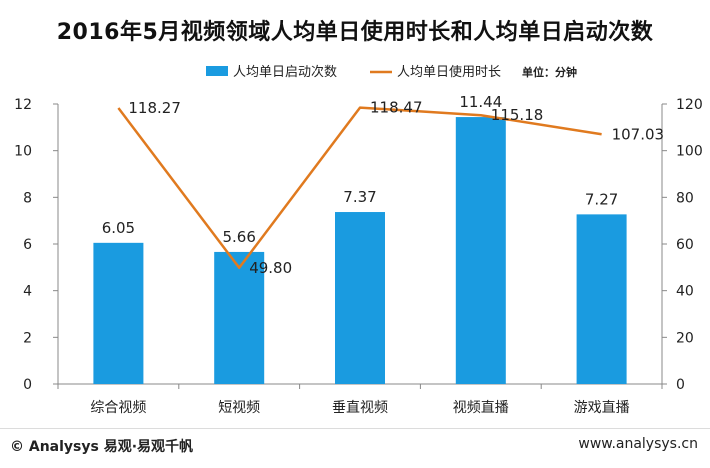 Image resolution: width=710 pixels, height=468 pixels. Describe the element at coordinates (549, 72) in the screenshot. I see `unit-note: 单位：分钟` at that location.